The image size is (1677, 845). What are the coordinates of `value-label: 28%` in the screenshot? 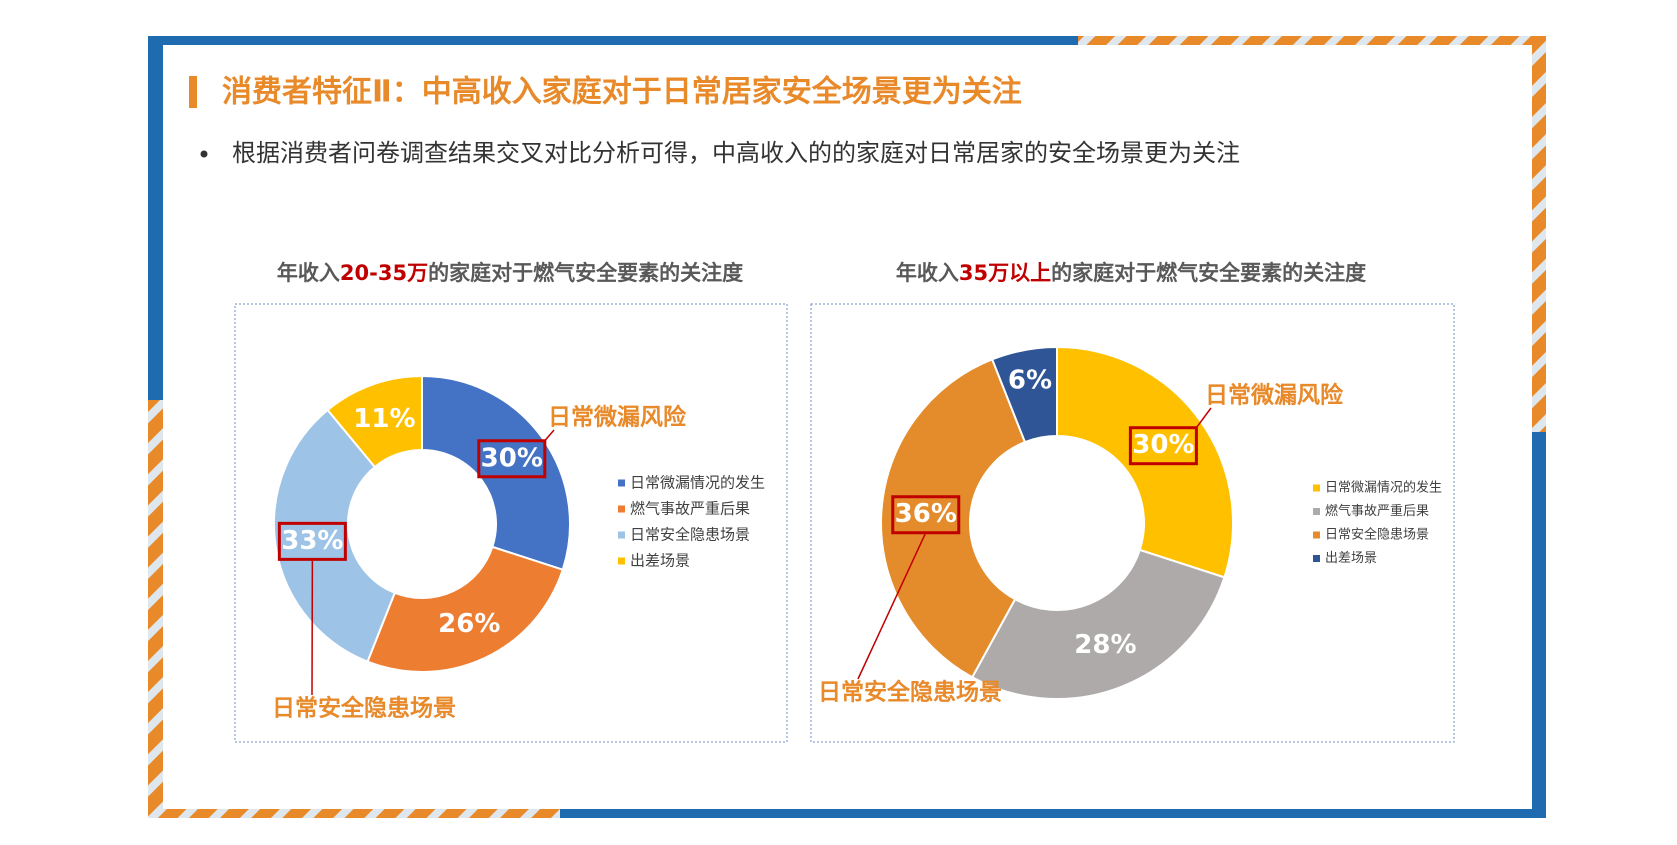 It's located at (1105, 645).